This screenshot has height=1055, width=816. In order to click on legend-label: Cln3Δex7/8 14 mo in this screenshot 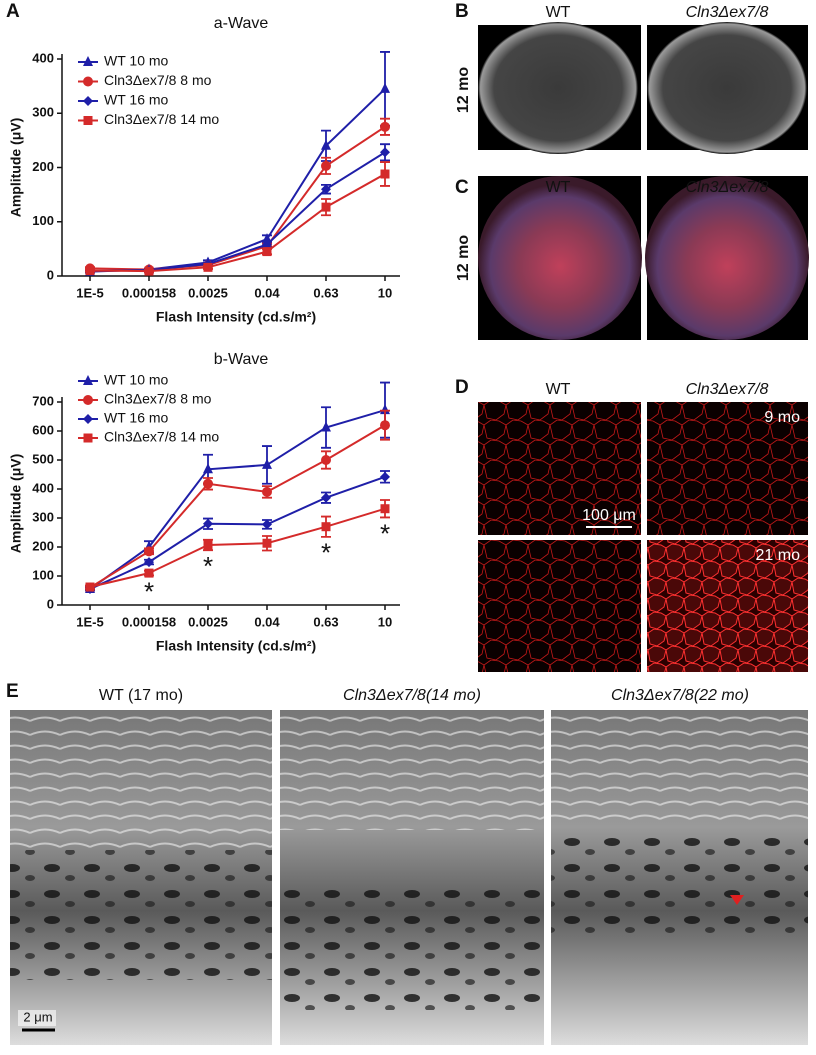, I will do `click(161, 119)`.